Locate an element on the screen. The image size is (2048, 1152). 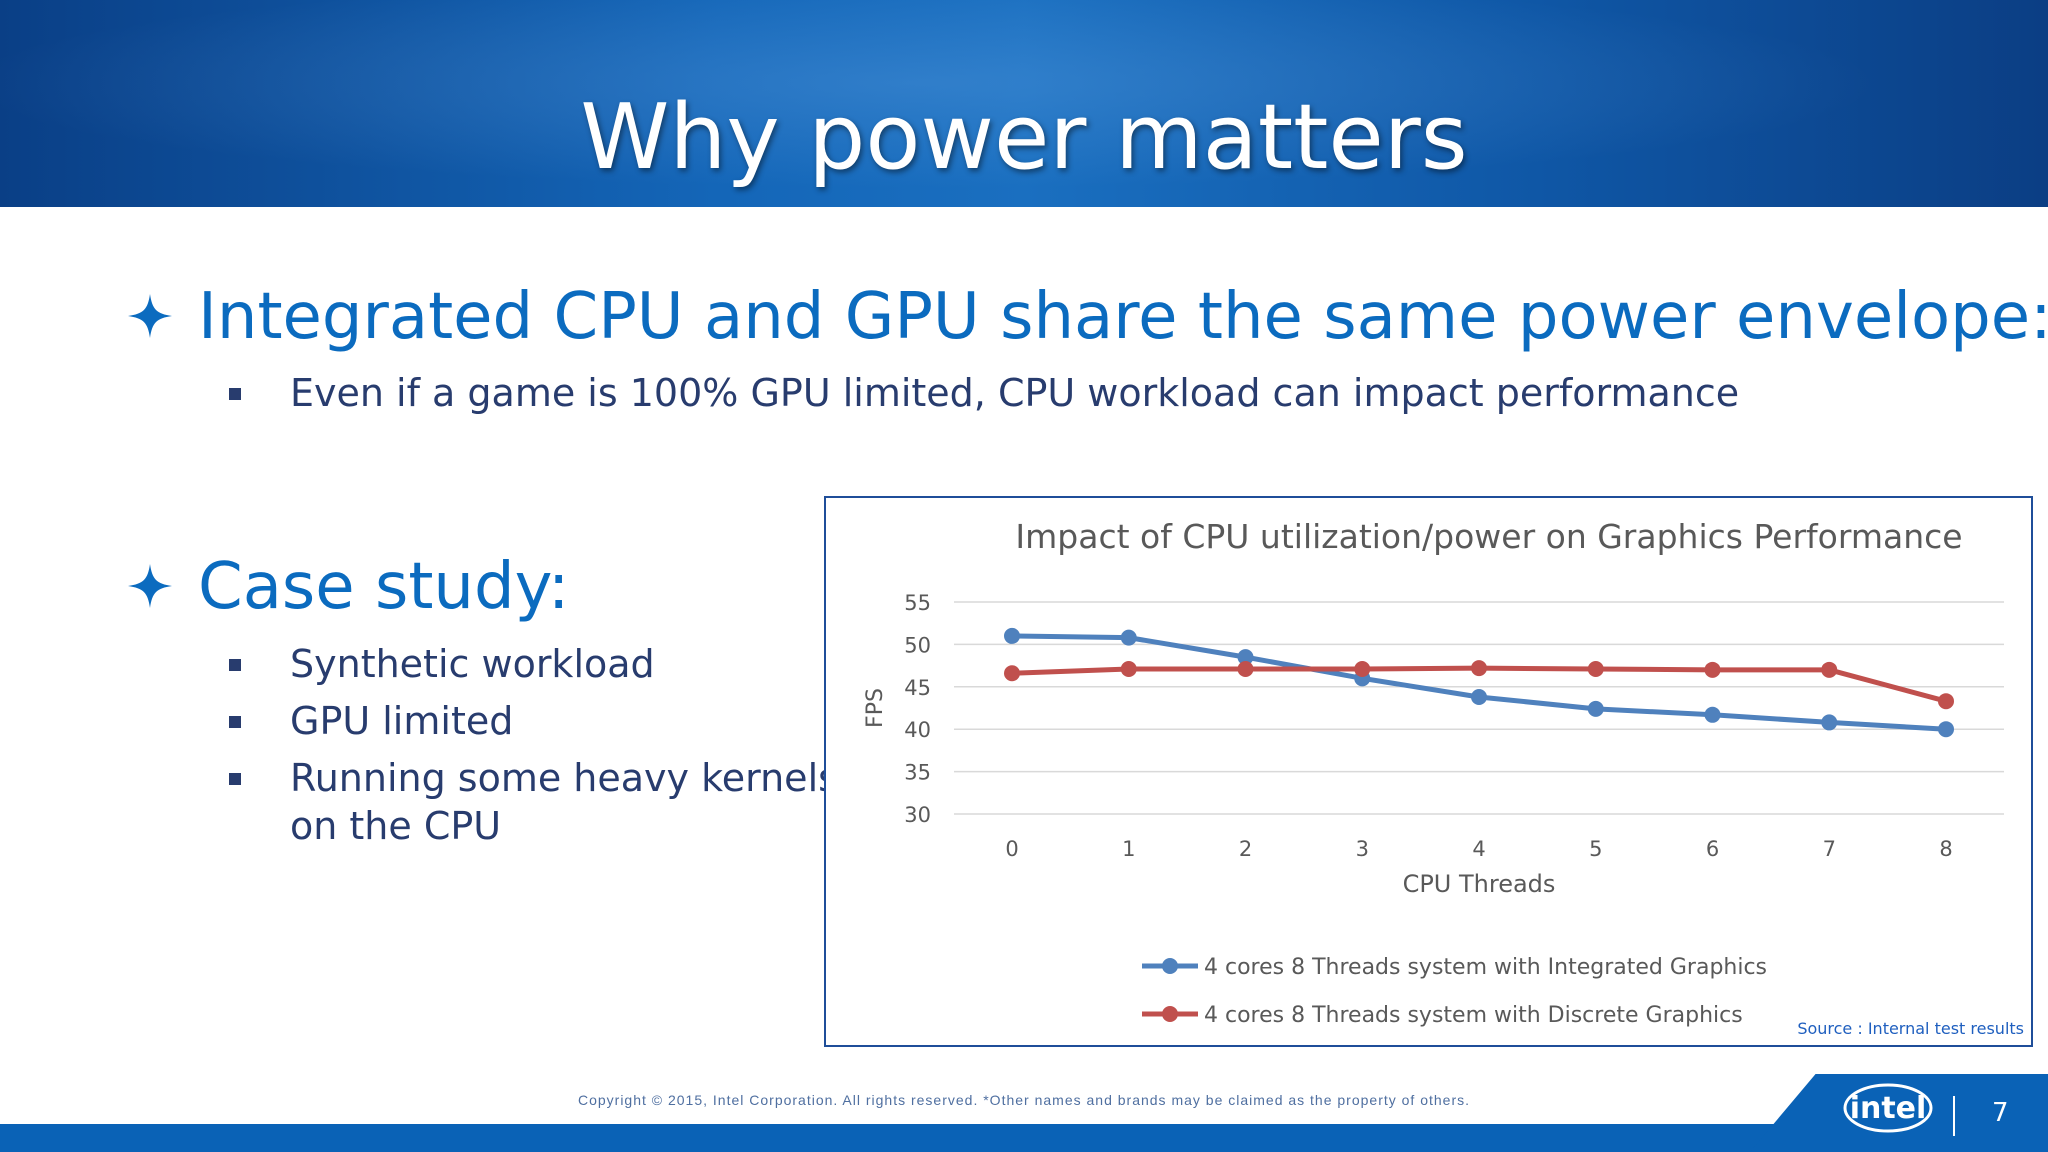
y-tick-label: 50 is located at coordinates (917, 645).